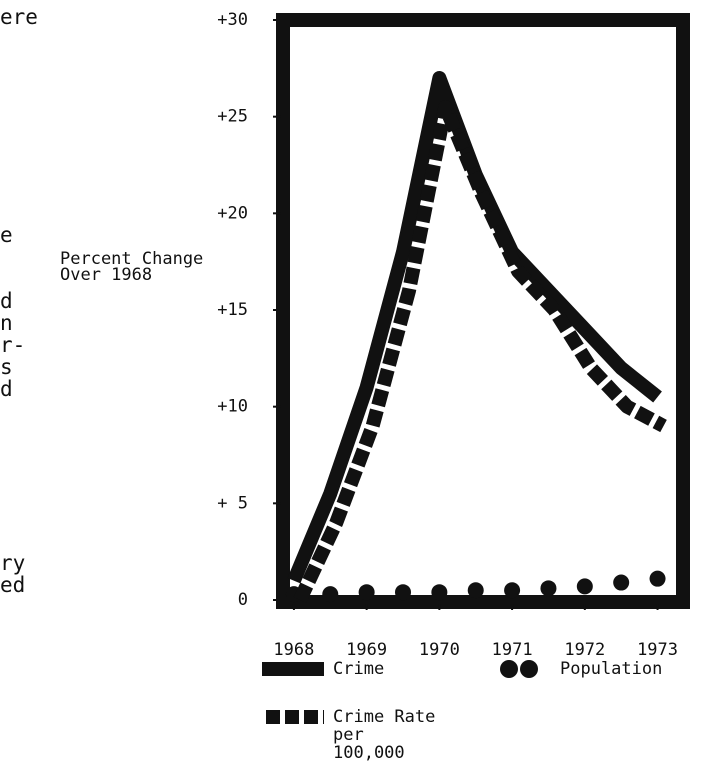 This screenshot has height=782, width=710. Describe the element at coordinates (6, 323) in the screenshot. I see `side-text: n` at that location.